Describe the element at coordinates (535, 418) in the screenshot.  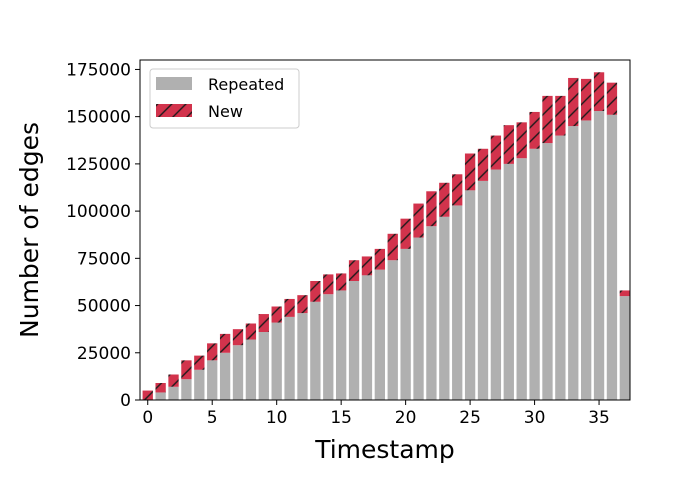
I see `x-tick-label: 30` at that location.